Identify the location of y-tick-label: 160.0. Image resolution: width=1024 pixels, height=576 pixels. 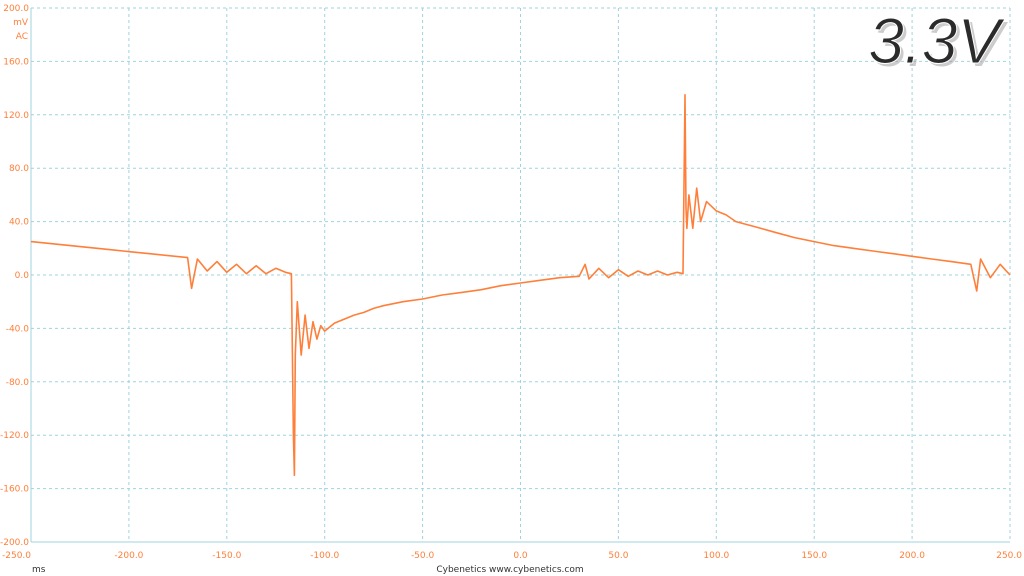
(16, 62).